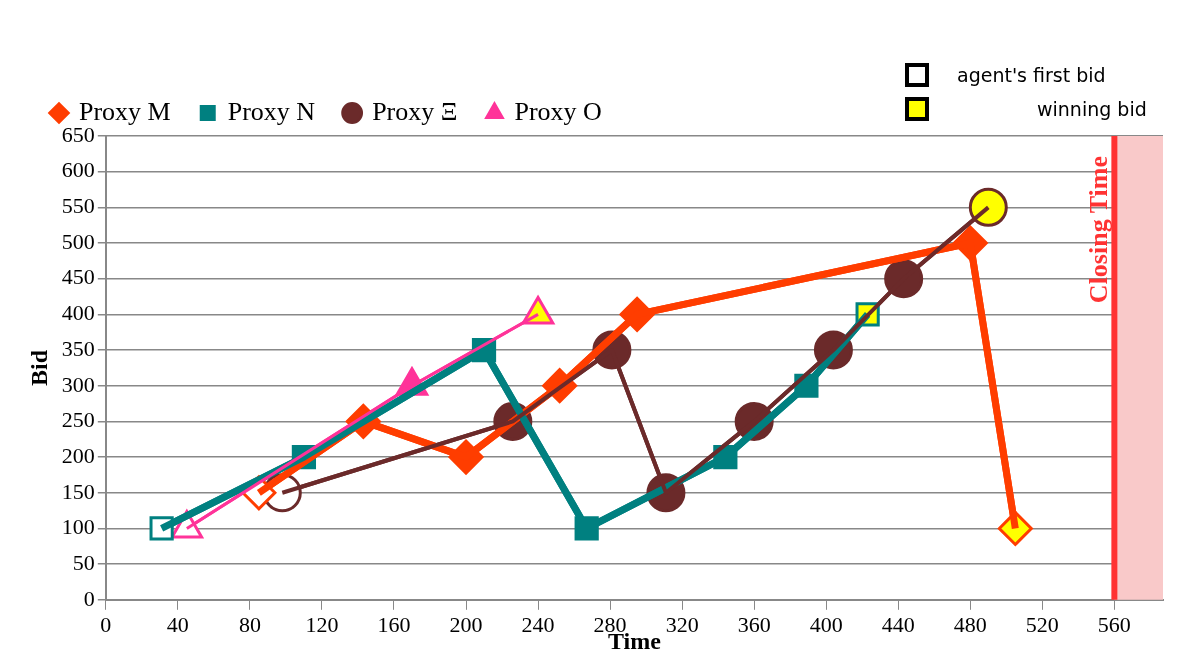 This screenshot has width=1184, height=661. I want to click on text: agent's first bid, so click(1031, 75).